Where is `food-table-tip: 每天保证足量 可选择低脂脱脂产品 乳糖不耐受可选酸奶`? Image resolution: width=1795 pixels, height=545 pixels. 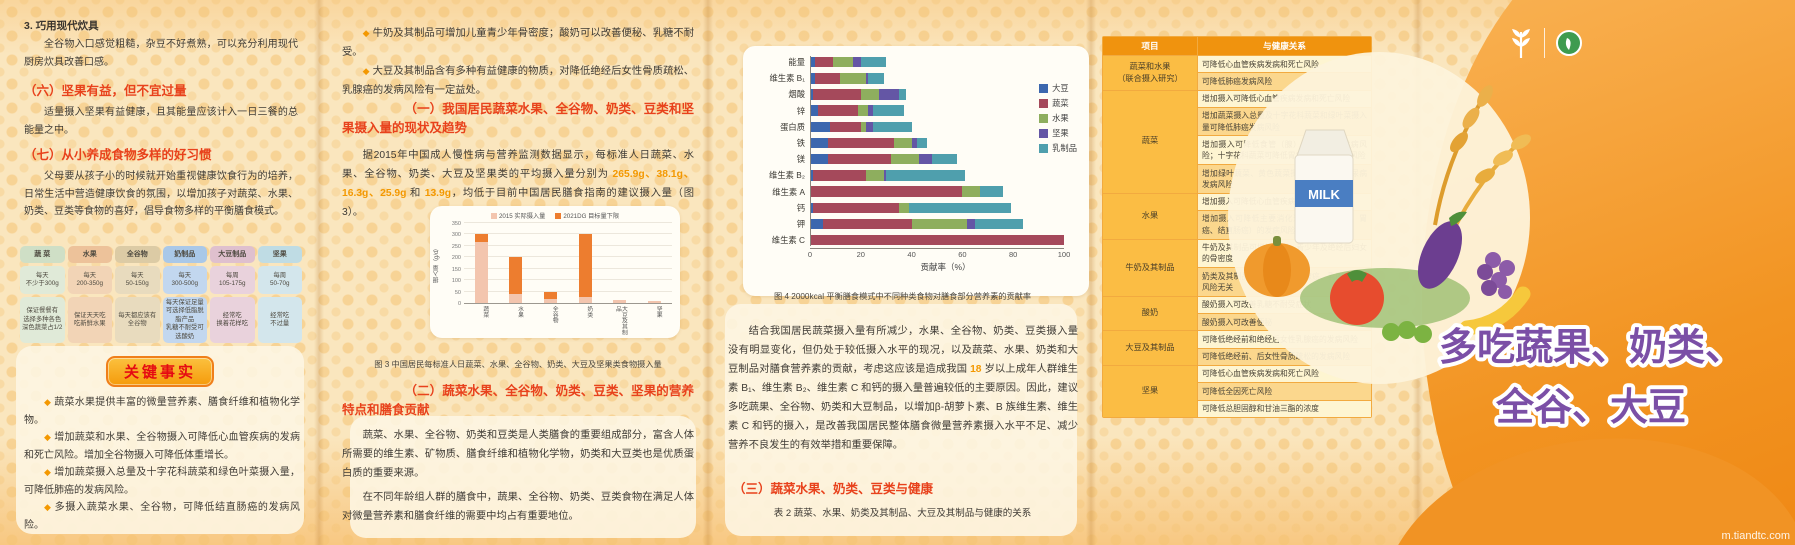
food-table-tip: 每天保证足量 可选择低脂脱脂产品 乳糖不耐受可选酸奶 is located at coordinates (184, 320).